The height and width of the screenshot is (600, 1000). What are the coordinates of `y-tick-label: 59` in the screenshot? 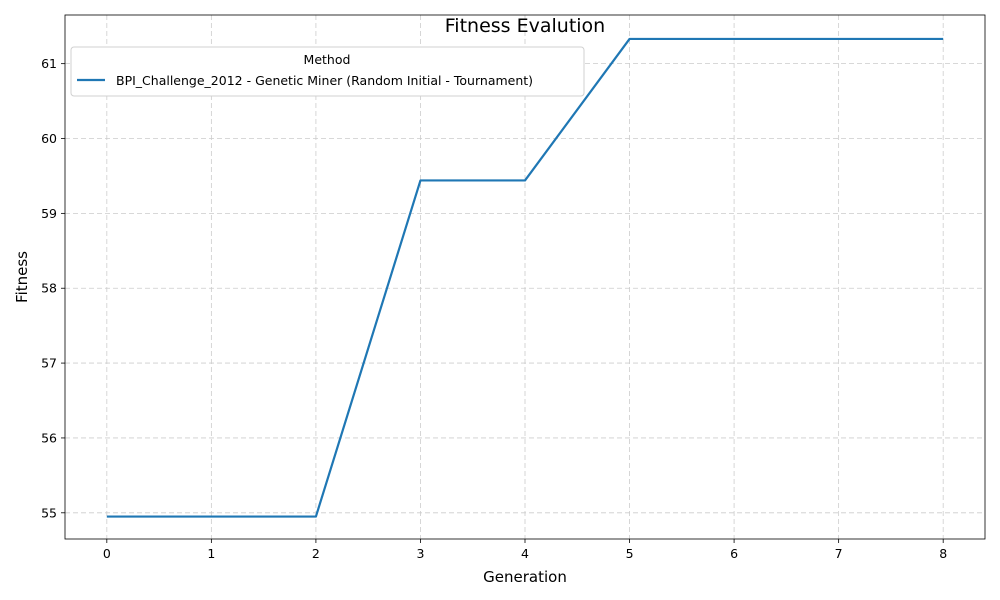 It's located at (49, 213).